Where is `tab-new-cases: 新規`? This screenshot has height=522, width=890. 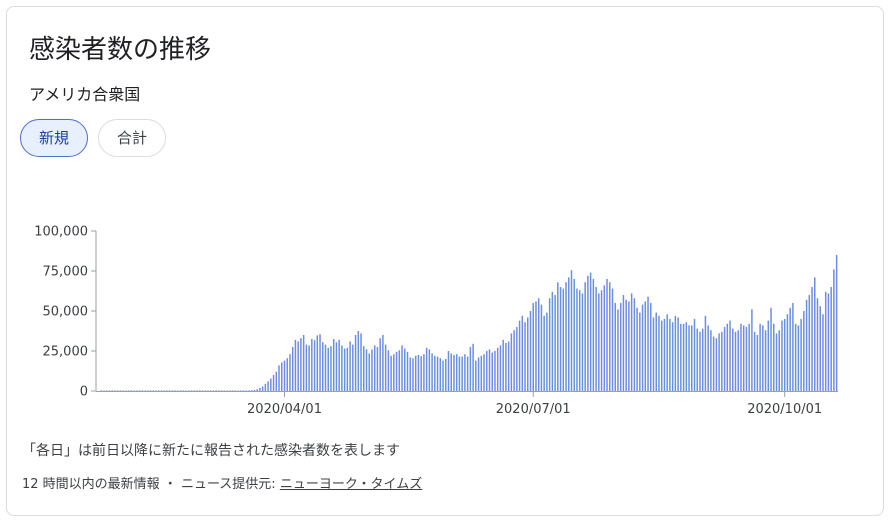
tab-new-cases: 新規 is located at coordinates (54, 138).